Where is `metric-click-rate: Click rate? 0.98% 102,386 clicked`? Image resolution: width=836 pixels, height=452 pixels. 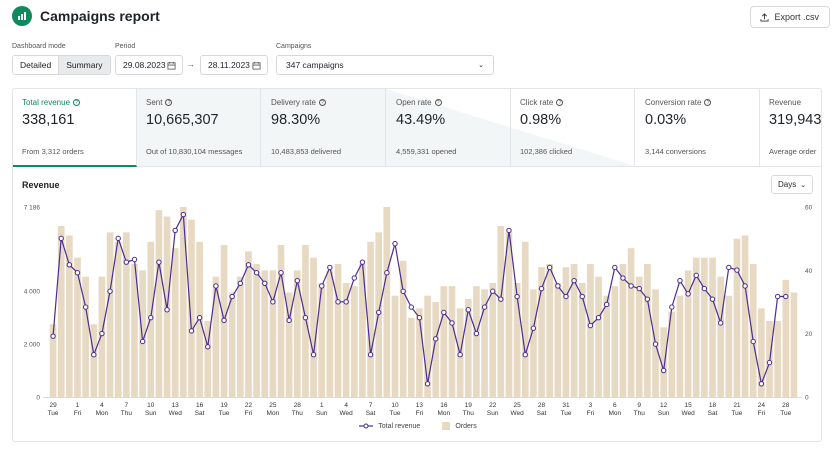 metric-click-rate: Click rate? 0.98% 102,386 clicked is located at coordinates (573, 127).